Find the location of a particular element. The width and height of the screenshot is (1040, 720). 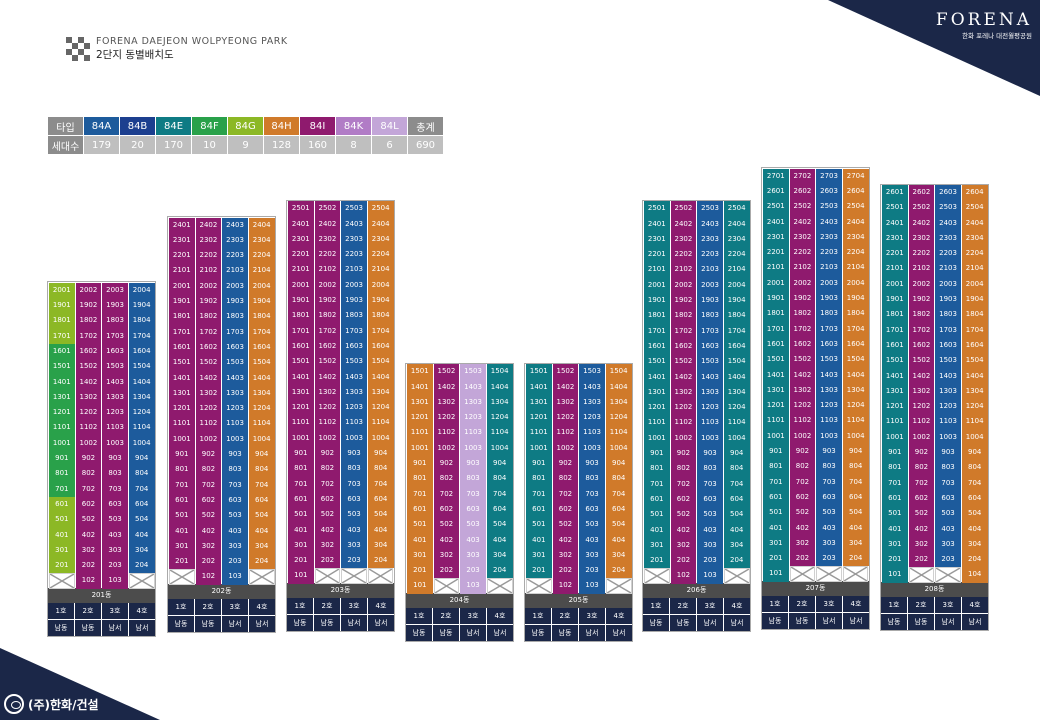

floor-row: 2301 2302 2303 2304 is located at coordinates (934, 238).